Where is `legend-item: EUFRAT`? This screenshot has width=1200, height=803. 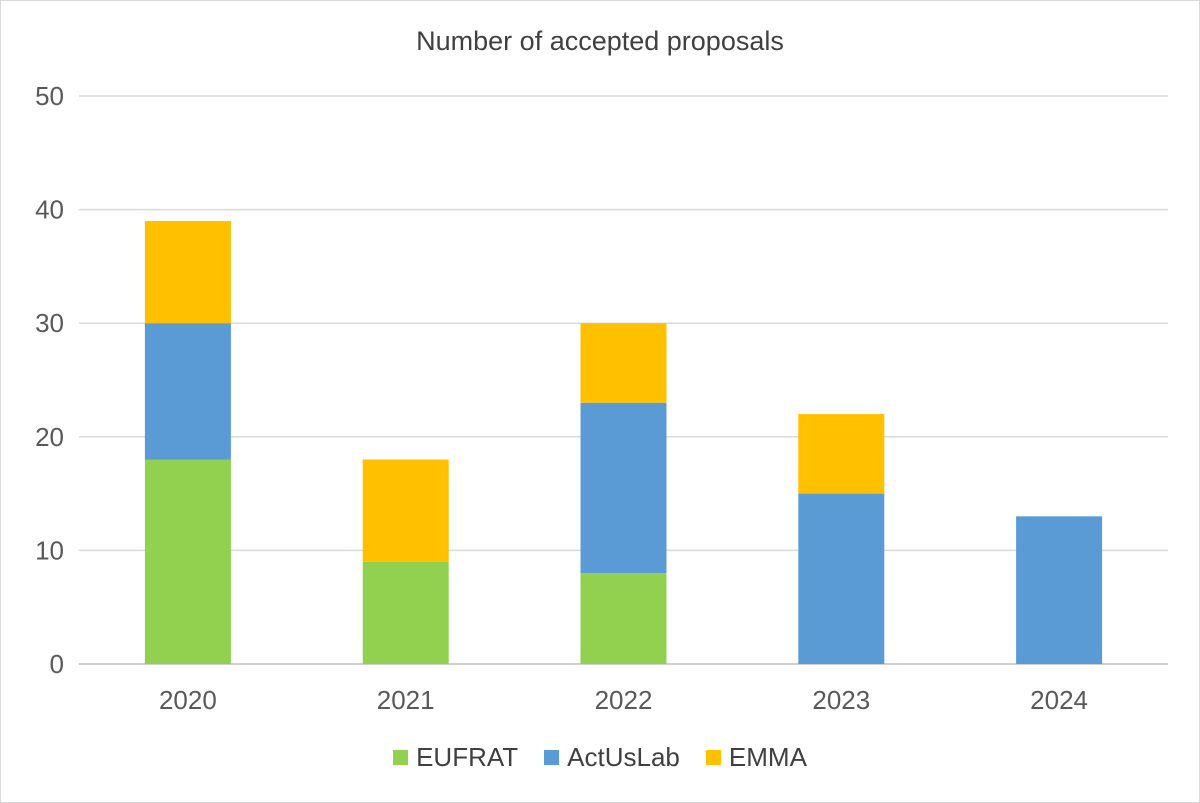 legend-item: EUFRAT is located at coordinates (455, 757).